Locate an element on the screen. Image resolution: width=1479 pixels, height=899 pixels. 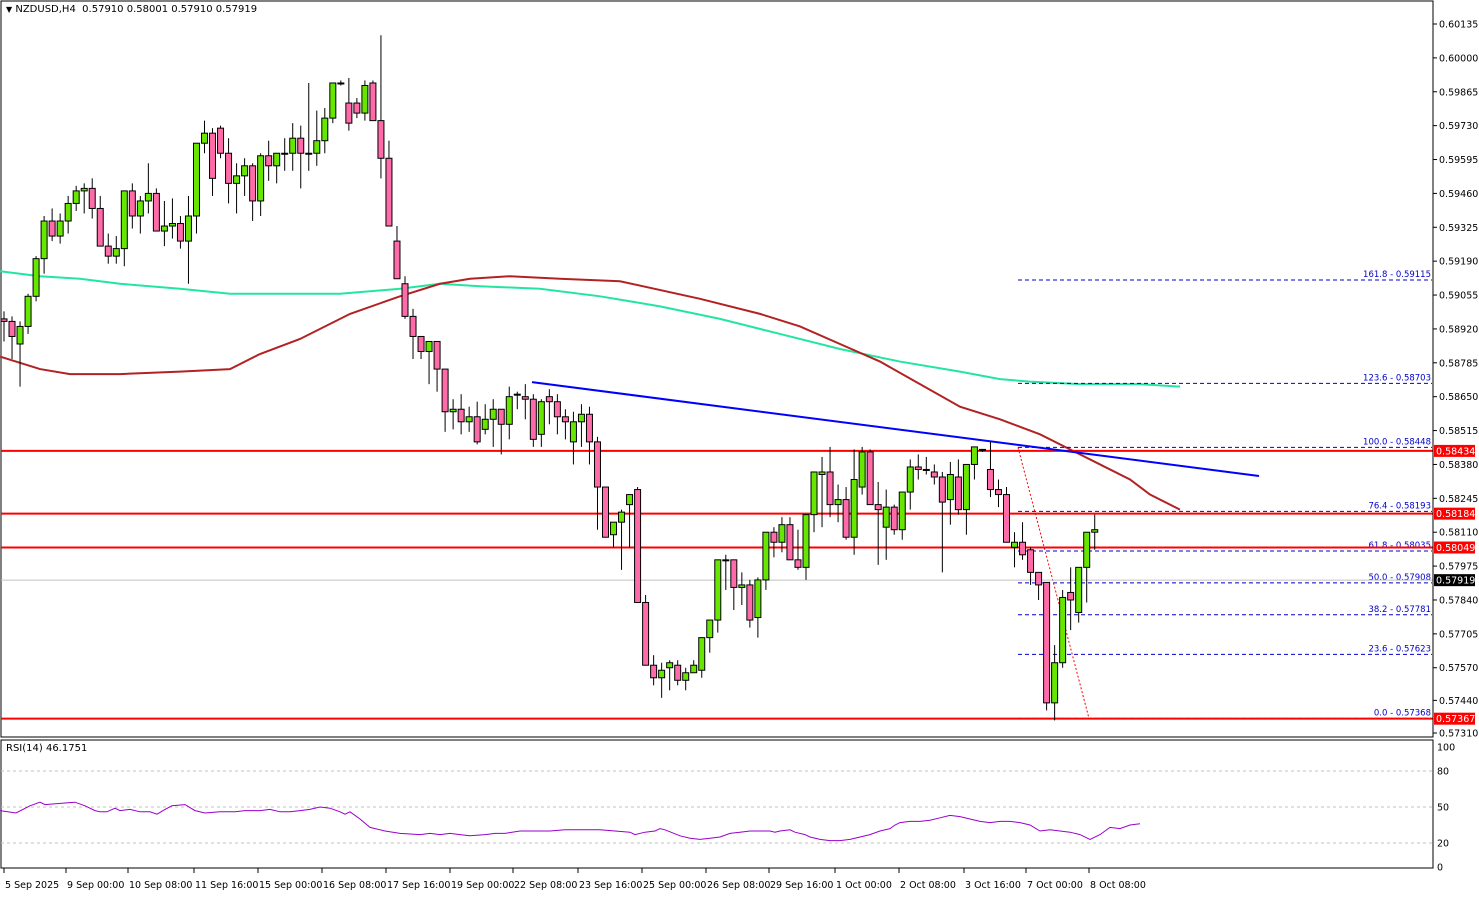
time-tick-label: 7 Oct 00:00 is located at coordinates (1055, 885).